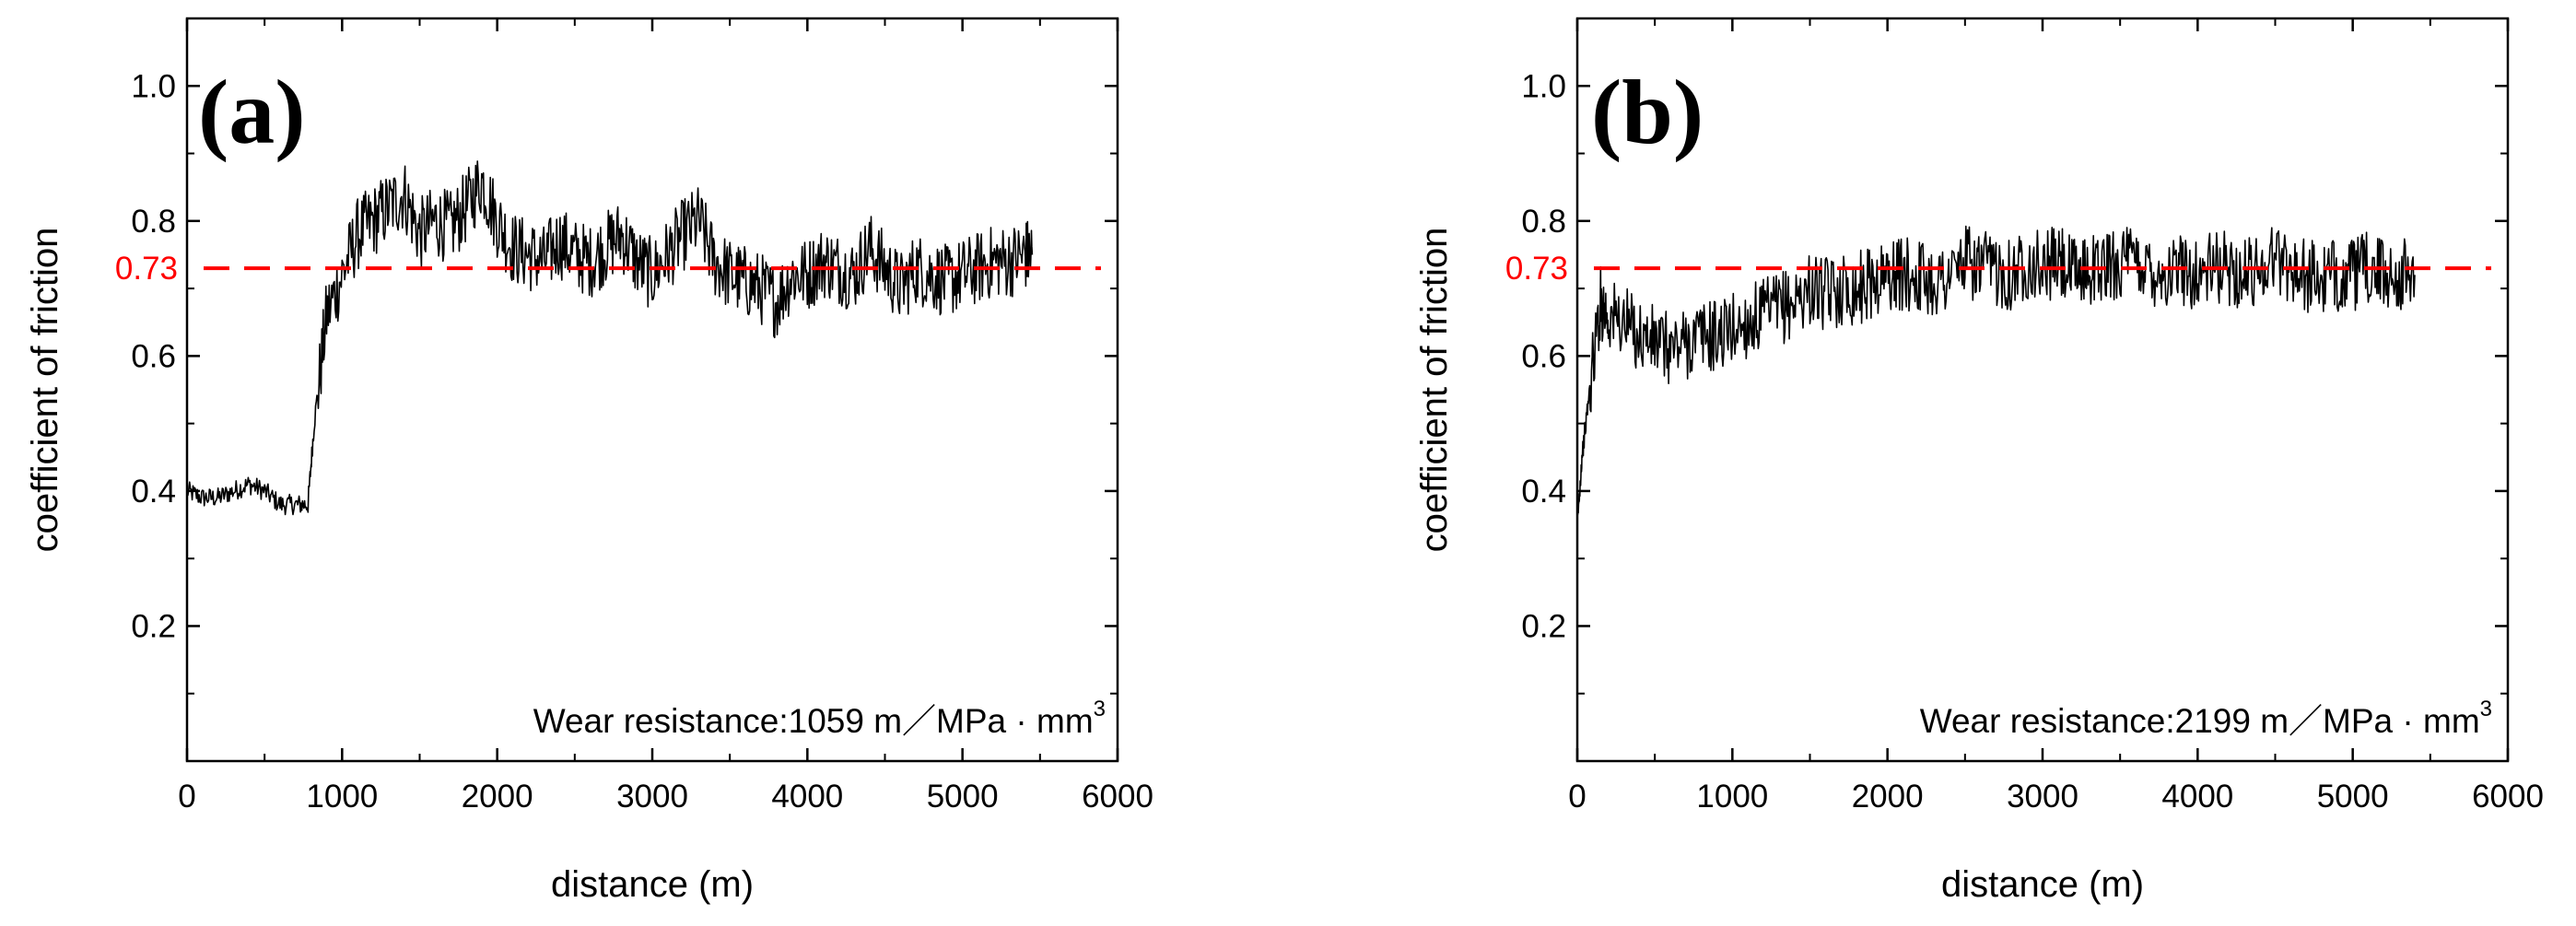 The height and width of the screenshot is (926, 2576). I want to click on x-tick-label-b: 0, so click(1577, 797).